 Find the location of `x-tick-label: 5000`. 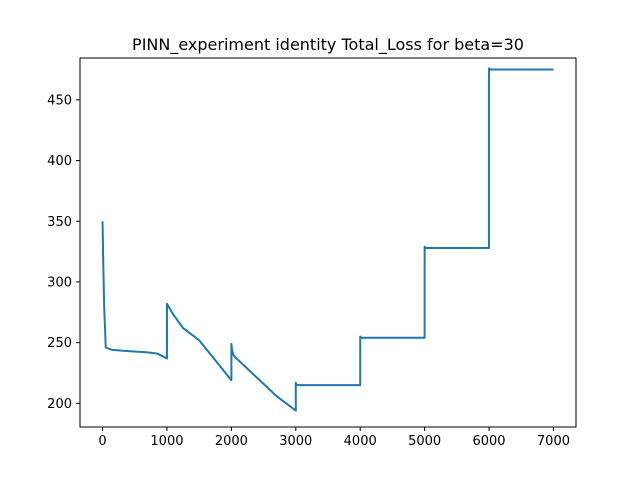

x-tick-label: 5000 is located at coordinates (424, 441).